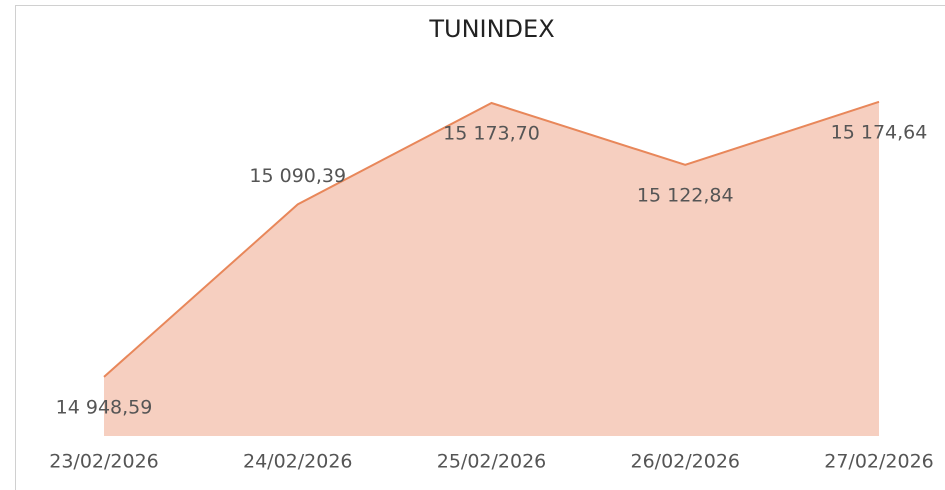  I want to click on data-label: 15 173,70, so click(491, 133).